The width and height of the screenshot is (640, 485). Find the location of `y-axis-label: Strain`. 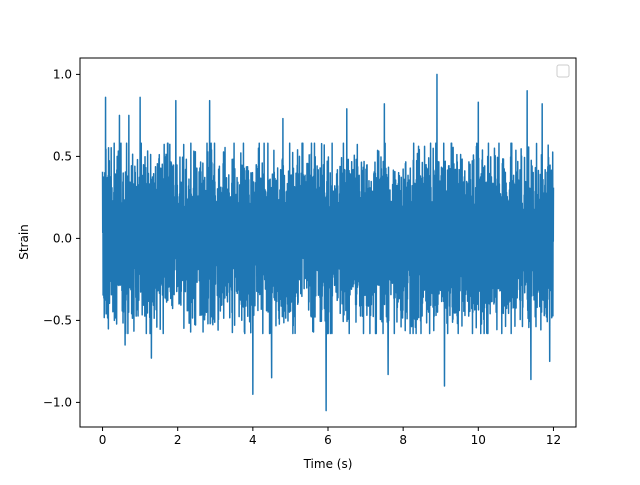

y-axis-label: Strain is located at coordinates (24, 242).